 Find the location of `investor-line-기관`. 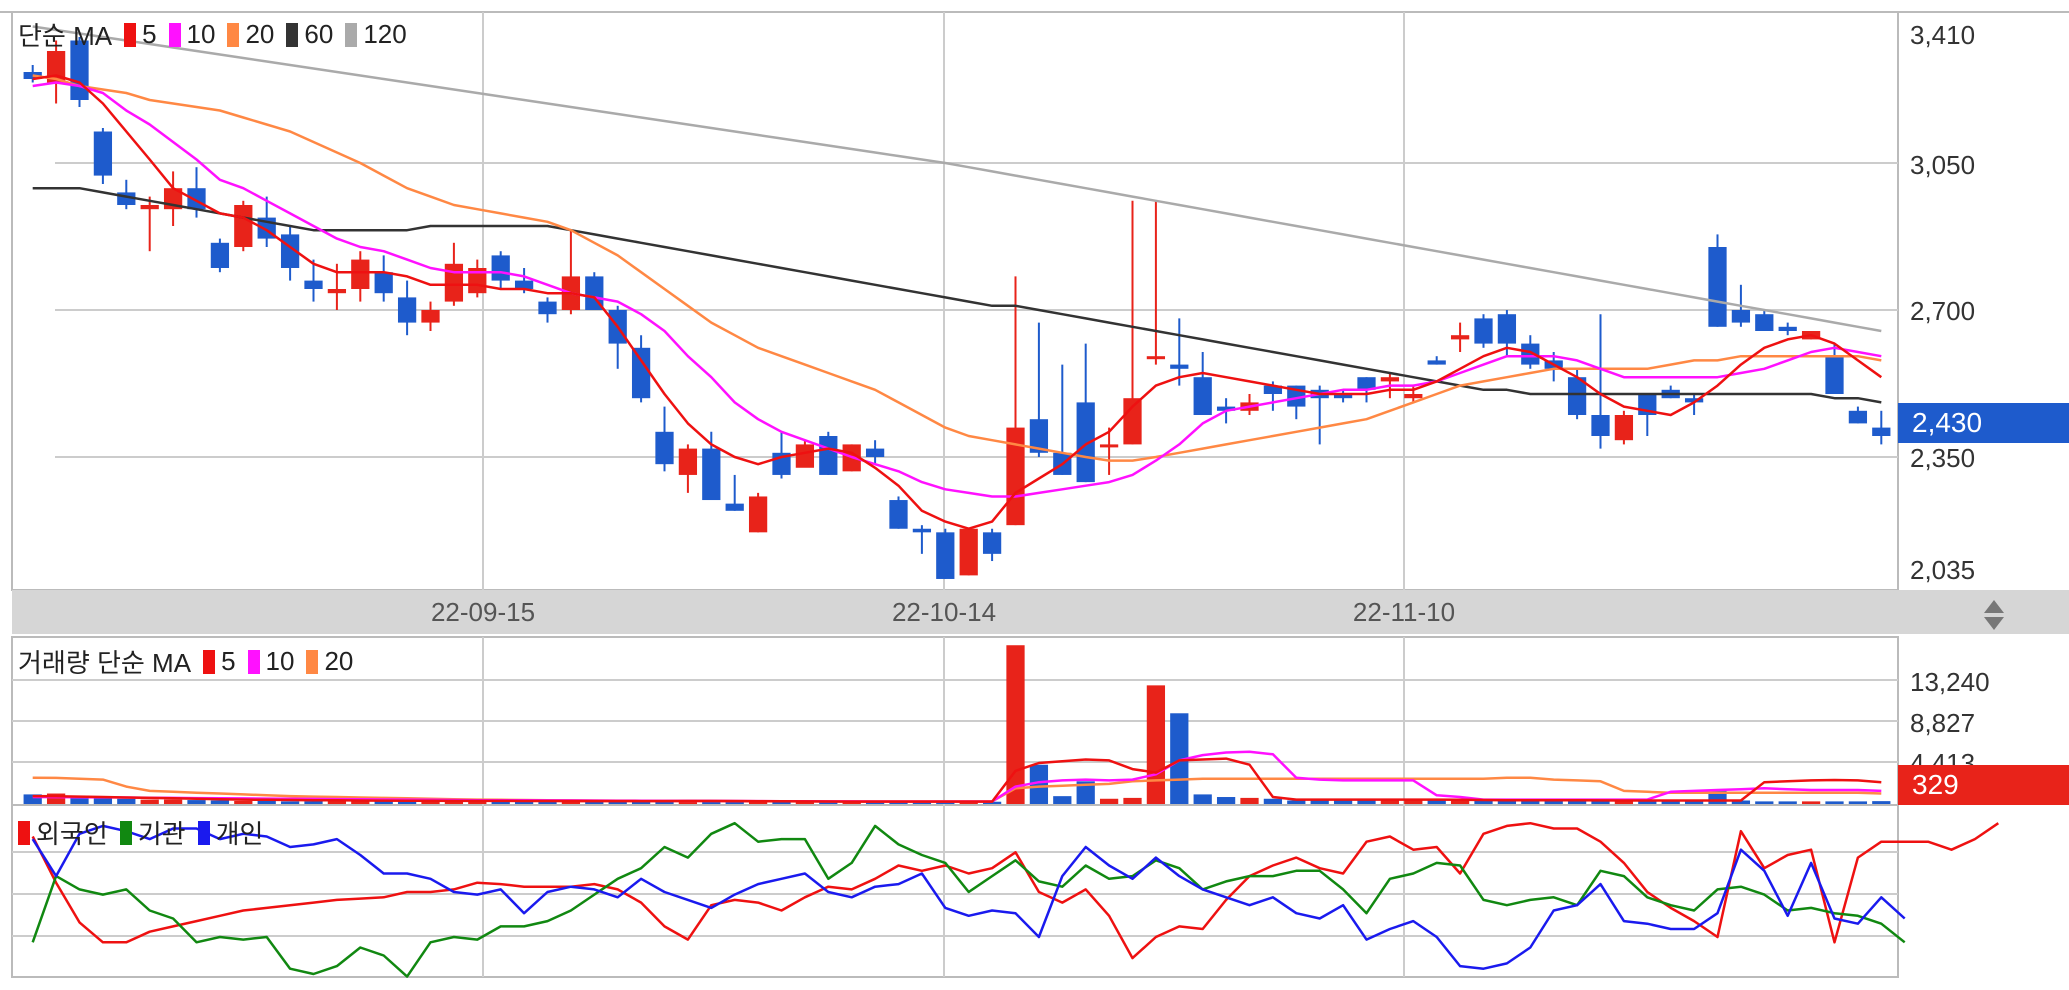

investor-line-기관 is located at coordinates (968, 899).